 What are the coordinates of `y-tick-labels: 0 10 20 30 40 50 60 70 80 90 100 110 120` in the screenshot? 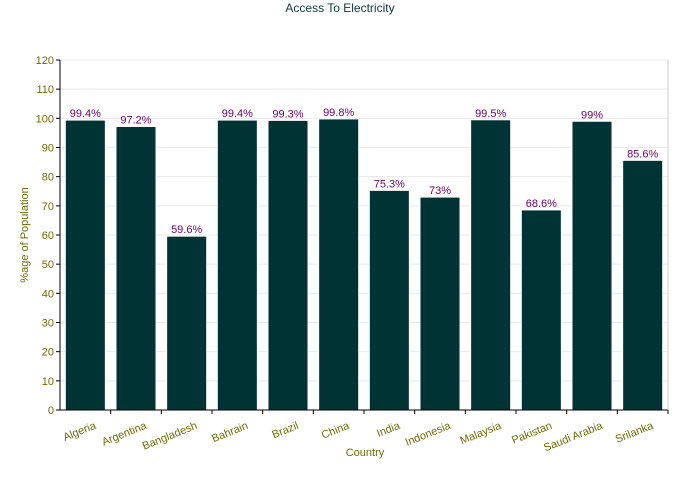 It's located at (48, 236).